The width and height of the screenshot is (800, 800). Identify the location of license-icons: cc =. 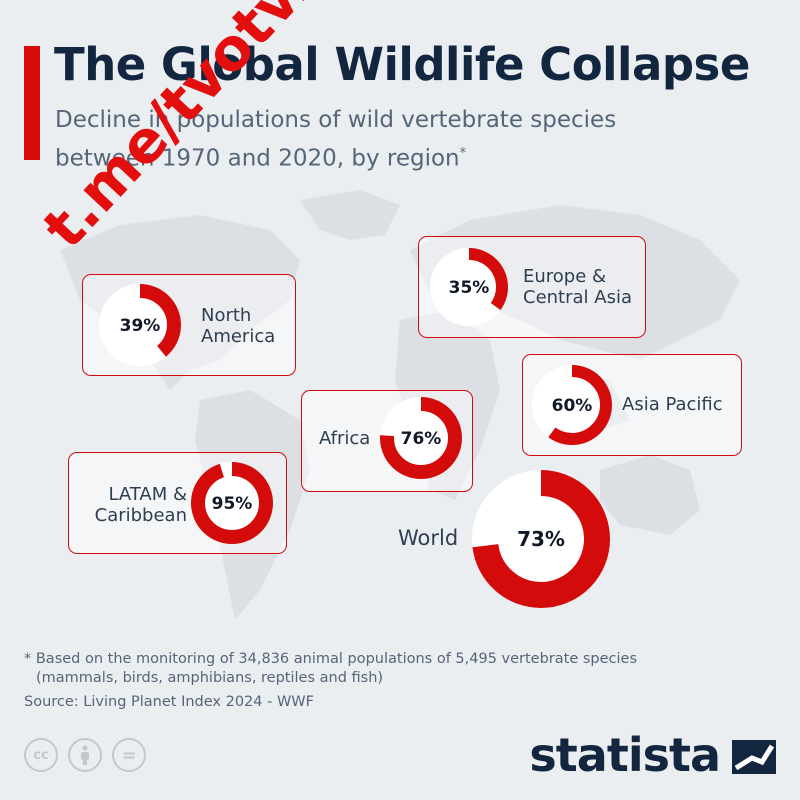
(85, 755).